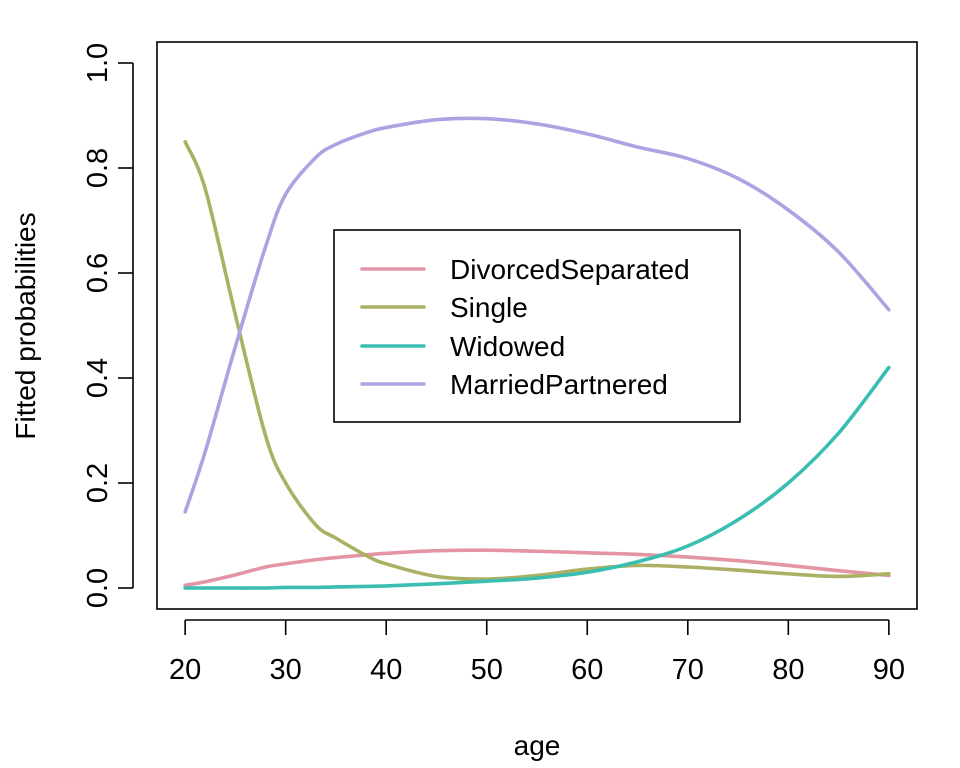 The width and height of the screenshot is (960, 768). What do you see at coordinates (98, 273) in the screenshot?
I see `y-tick-label: 0.6` at bounding box center [98, 273].